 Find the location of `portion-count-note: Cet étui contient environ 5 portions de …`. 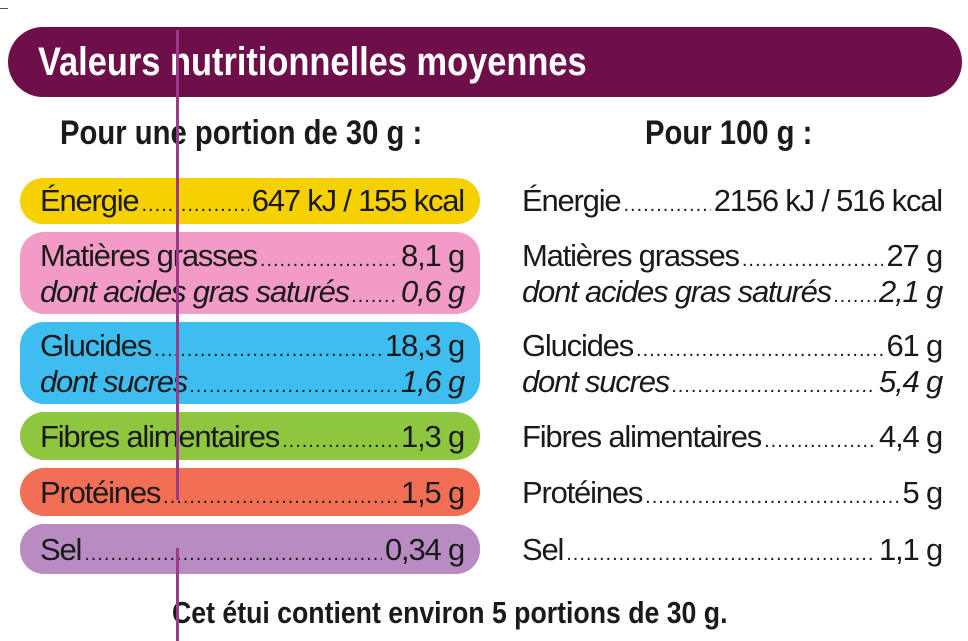

portion-count-note: Cet étui contient environ 5 portions de … is located at coordinates (450, 612).